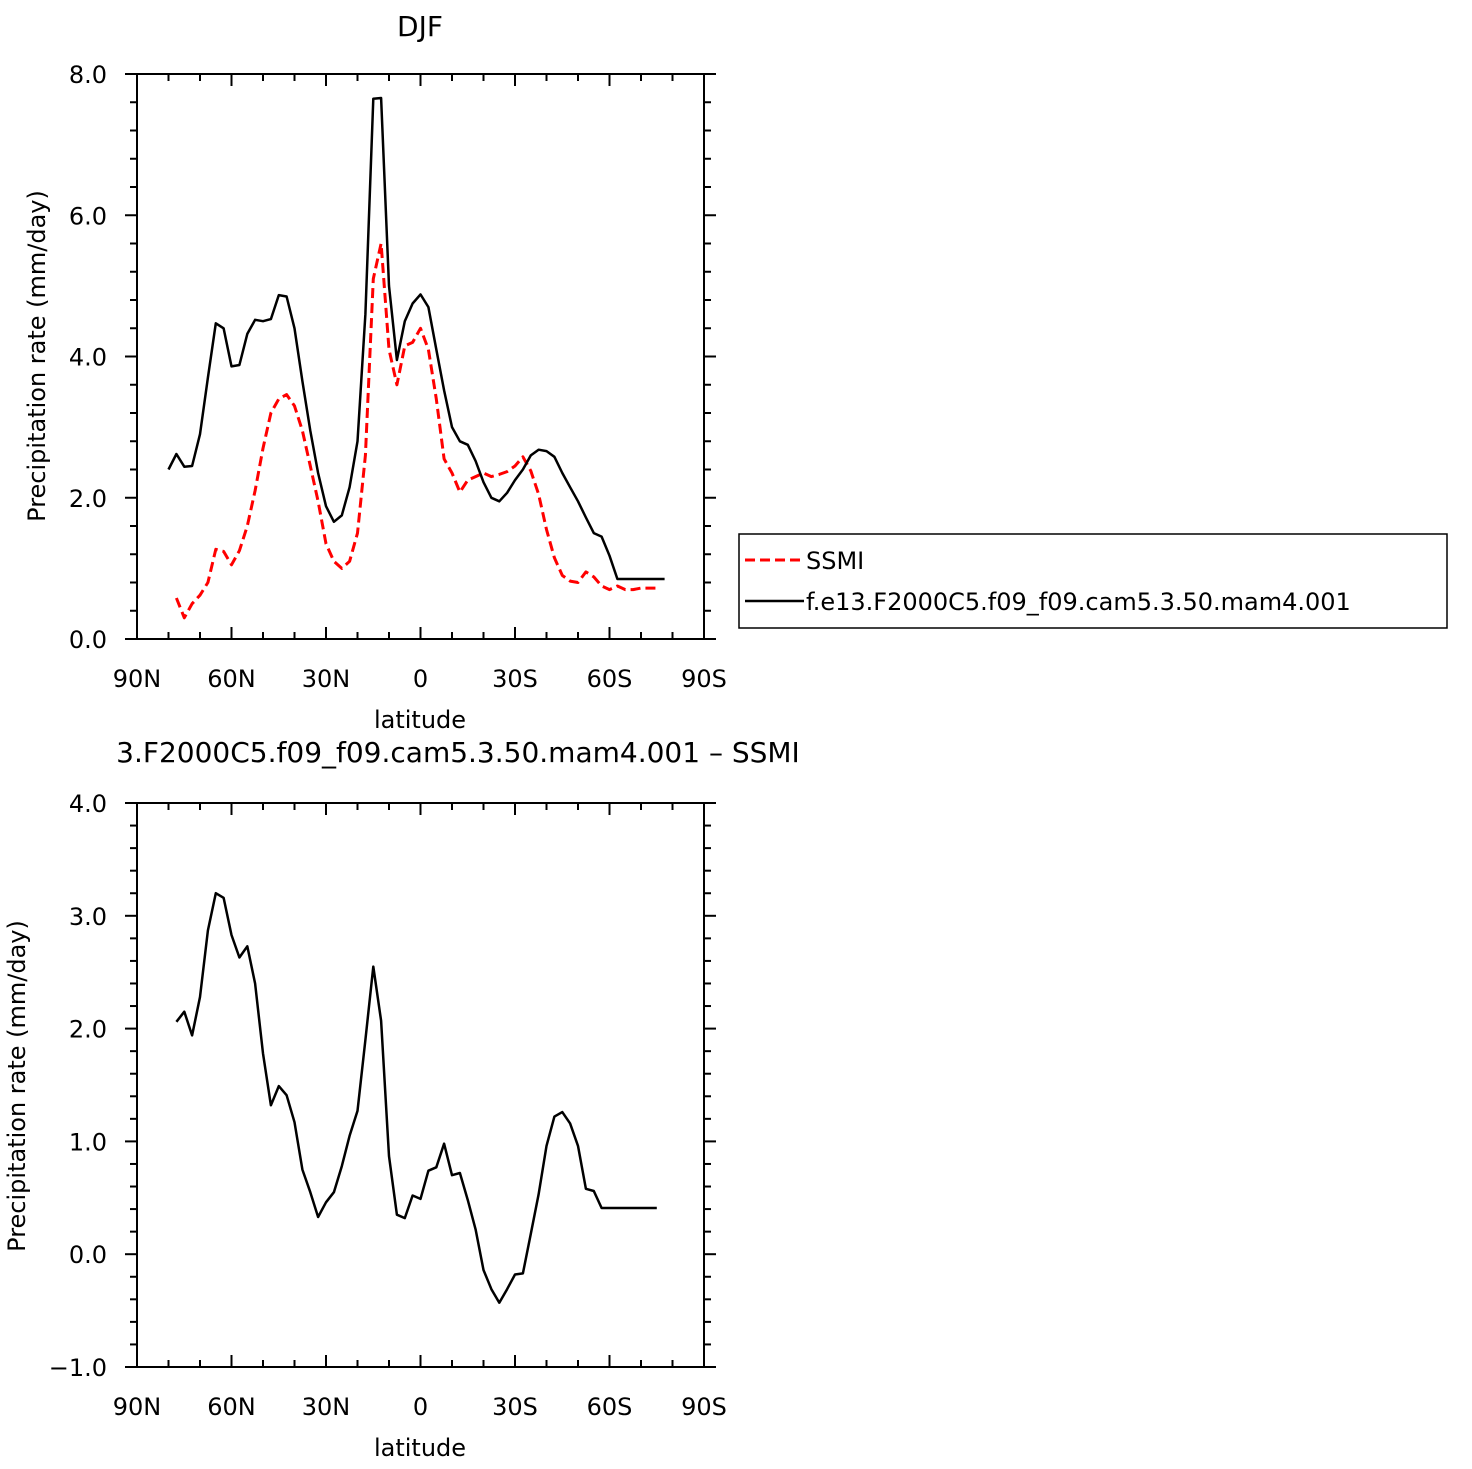 This screenshot has width=1472, height=1469. I want to click on series-line-difference, so click(416, 1097).